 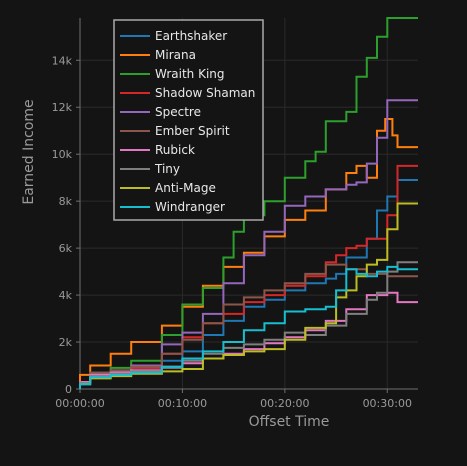 What do you see at coordinates (205, 93) in the screenshot?
I see `legend-label-shadow-shaman: Shadow Shaman` at bounding box center [205, 93].